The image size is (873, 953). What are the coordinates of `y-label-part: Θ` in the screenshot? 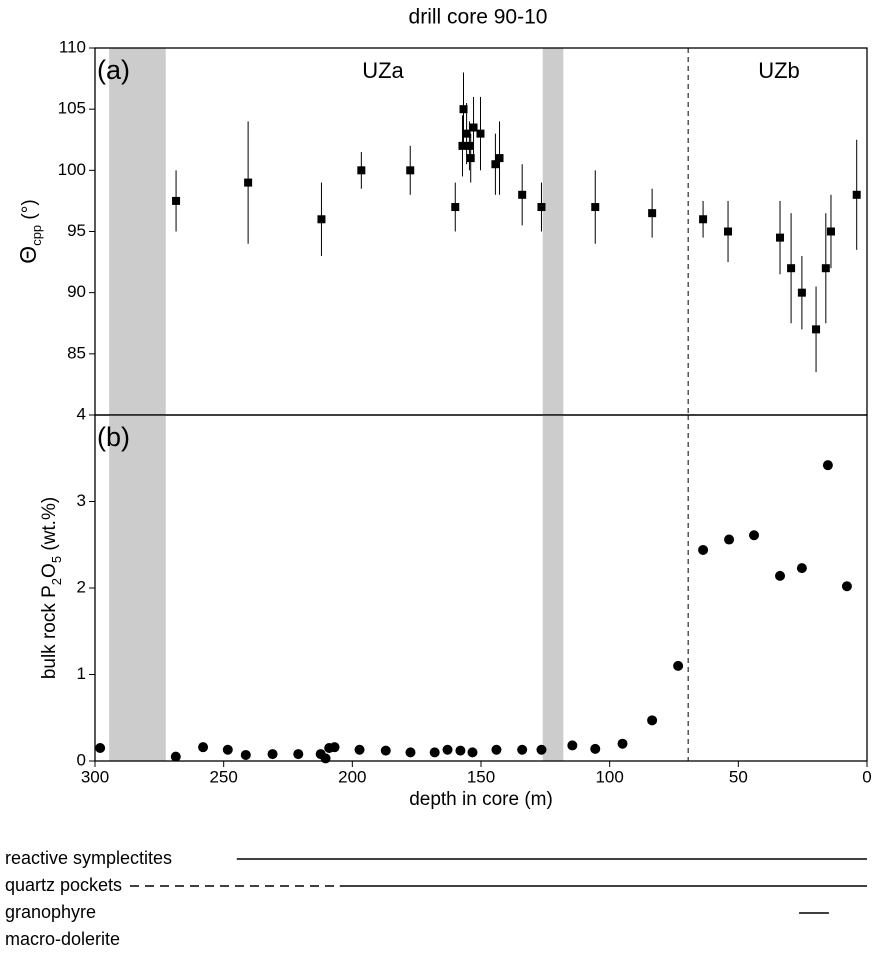 It's located at (28, 255).